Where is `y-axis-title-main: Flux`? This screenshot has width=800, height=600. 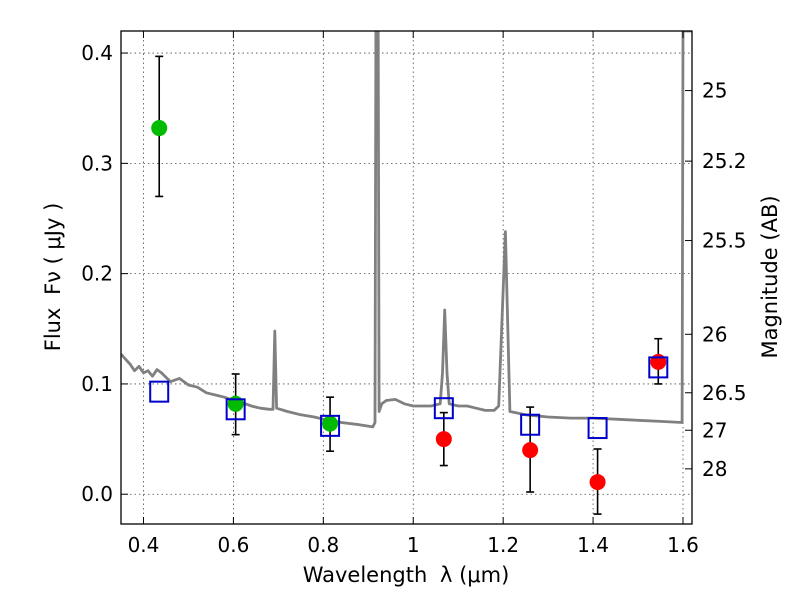
y-axis-title-main: Flux is located at coordinates (53, 330).